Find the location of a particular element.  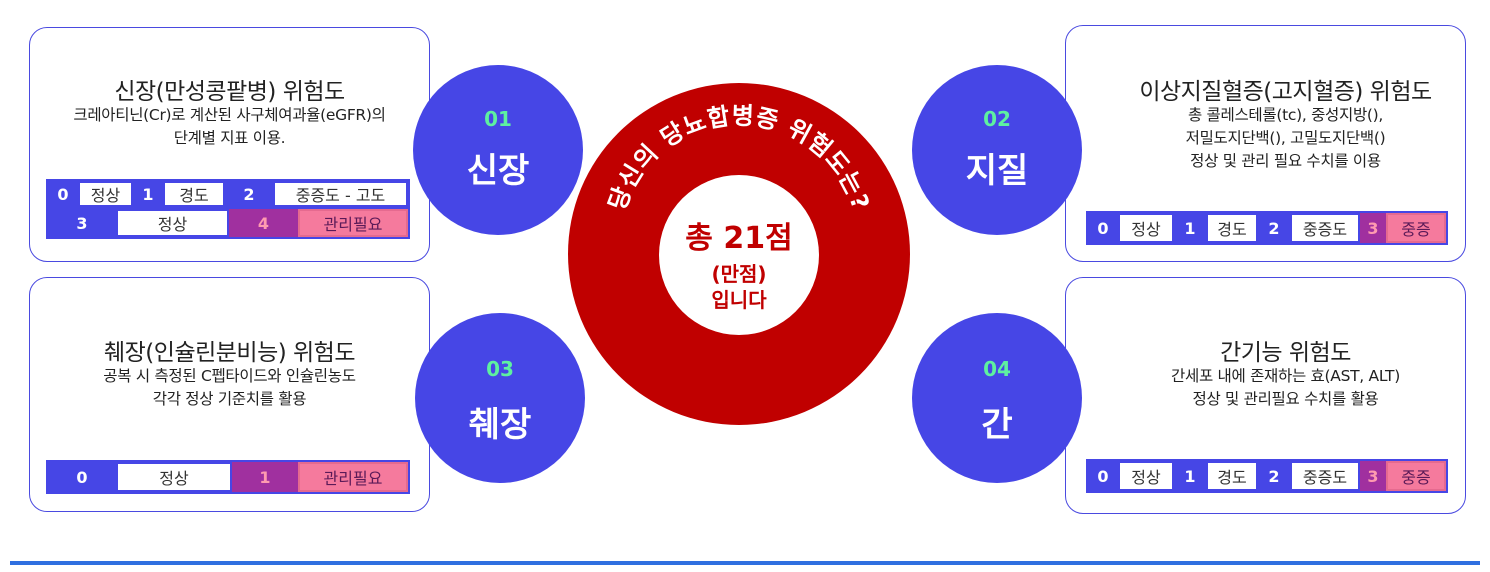

pancreas-badge: 03 췌장 is located at coordinates (500, 398).